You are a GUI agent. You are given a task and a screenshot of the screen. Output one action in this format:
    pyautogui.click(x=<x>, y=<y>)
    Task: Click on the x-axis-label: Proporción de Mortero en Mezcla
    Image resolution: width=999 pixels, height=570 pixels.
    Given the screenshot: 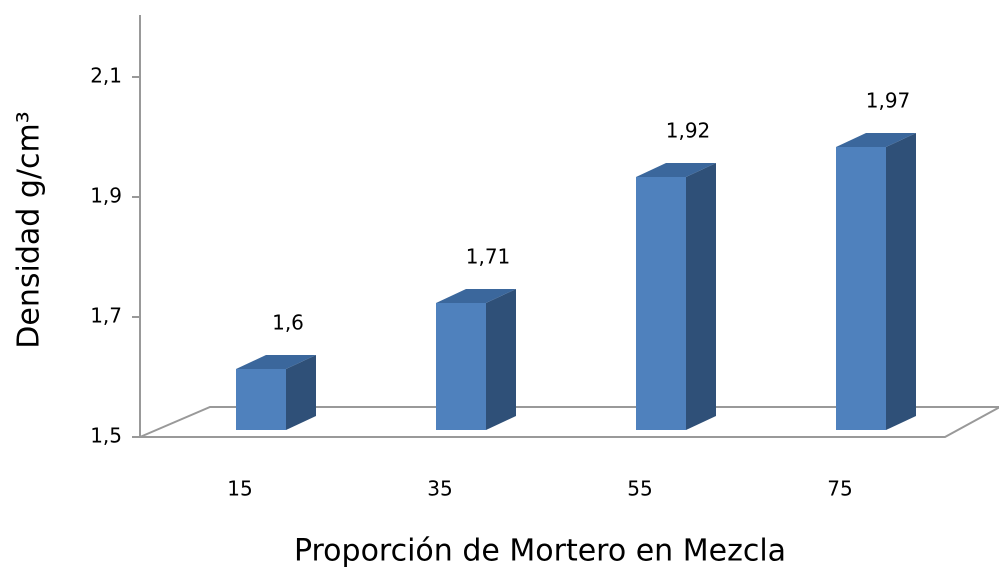 What is the action you would take?
    pyautogui.click(x=540, y=551)
    